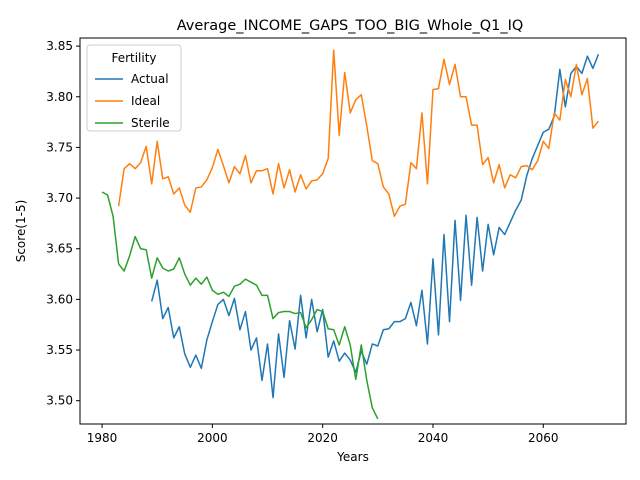 The width and height of the screenshot is (640, 480). What do you see at coordinates (150, 123) in the screenshot?
I see `legend-label-sterile: Sterile` at bounding box center [150, 123].